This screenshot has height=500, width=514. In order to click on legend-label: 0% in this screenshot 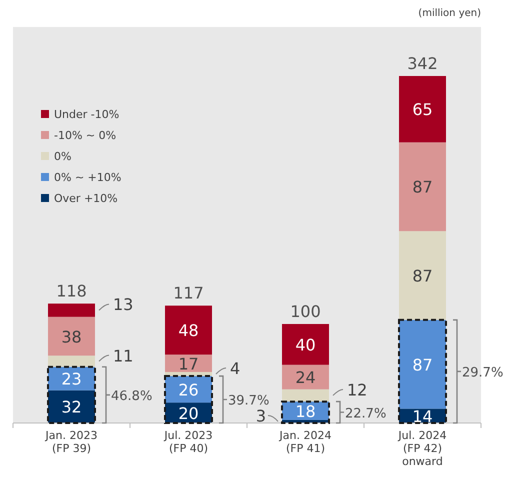, I will do `click(63, 156)`.